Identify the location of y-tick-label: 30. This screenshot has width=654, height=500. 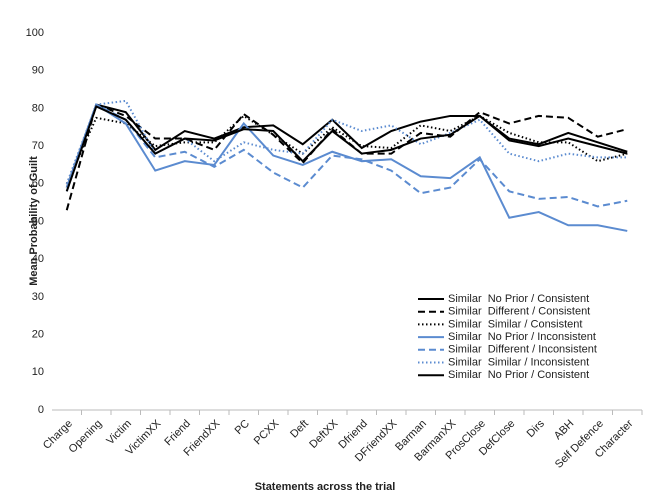
(38, 297).